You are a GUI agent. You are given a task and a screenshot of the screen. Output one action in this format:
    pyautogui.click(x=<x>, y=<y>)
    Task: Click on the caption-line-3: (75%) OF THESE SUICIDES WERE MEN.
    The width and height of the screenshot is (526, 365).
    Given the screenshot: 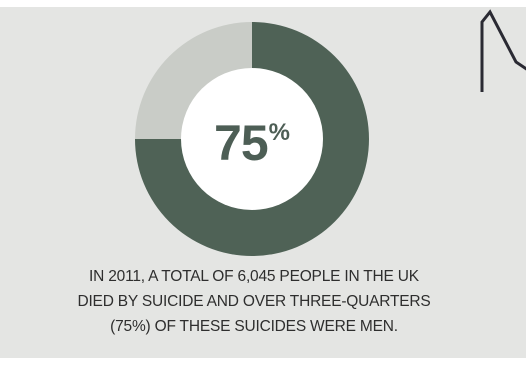 What is the action you would take?
    pyautogui.click(x=254, y=326)
    